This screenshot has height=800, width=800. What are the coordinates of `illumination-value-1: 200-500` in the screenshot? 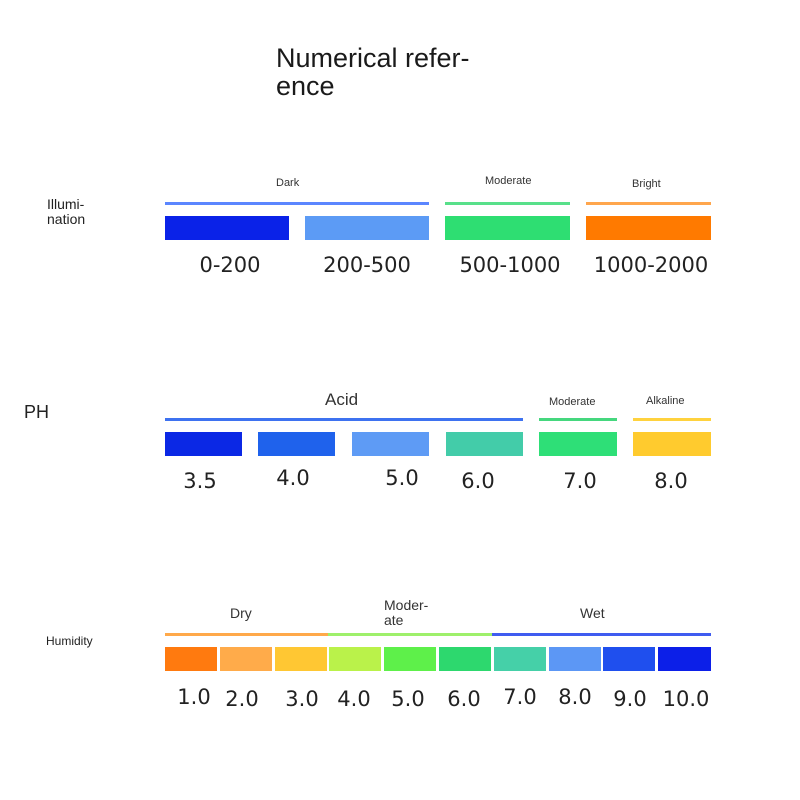 It's located at (367, 265).